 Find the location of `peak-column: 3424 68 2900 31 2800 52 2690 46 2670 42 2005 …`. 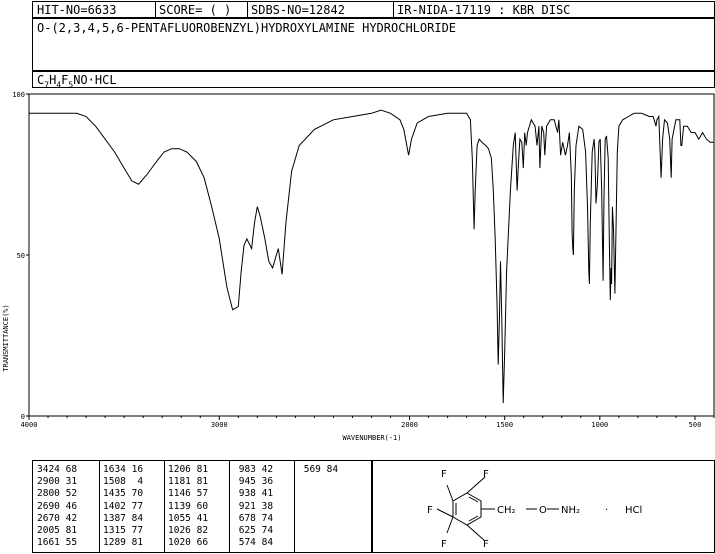

peak-column: 3424 68 2900 31 2800 52 2690 46 2670 42 2005 … is located at coordinates (57, 506).